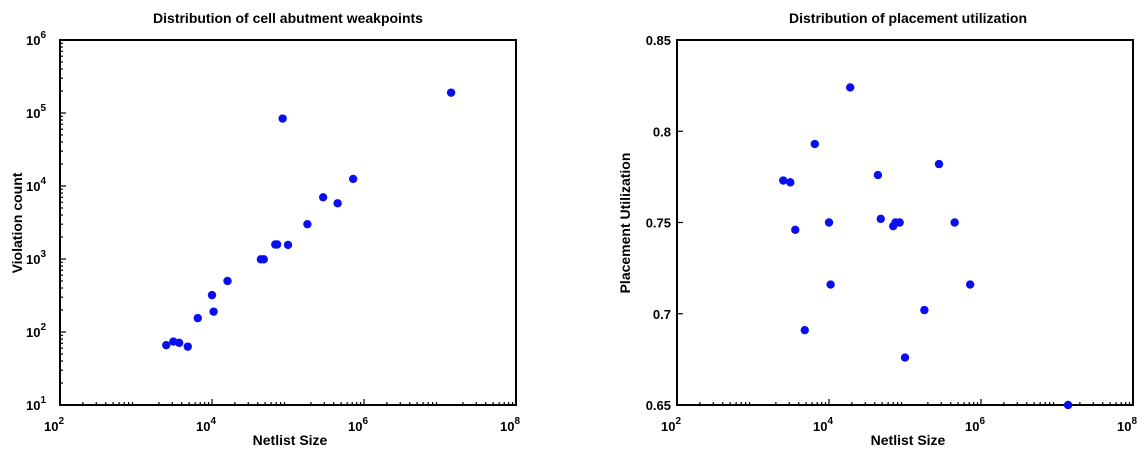  I want to click on point-group, so click(309, 219).